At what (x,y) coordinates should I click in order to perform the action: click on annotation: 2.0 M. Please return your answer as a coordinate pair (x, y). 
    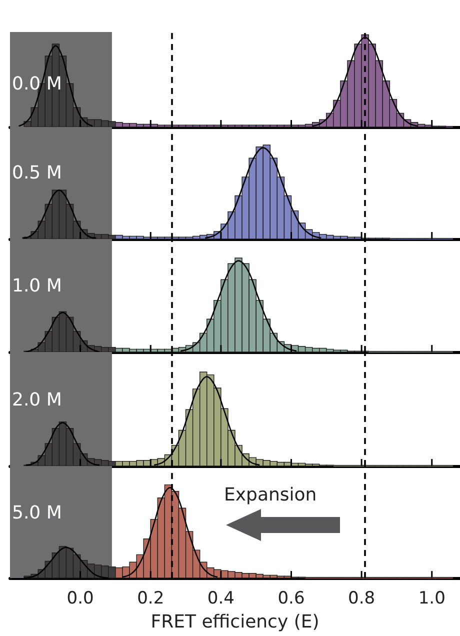
    Looking at the image, I should click on (37, 400).